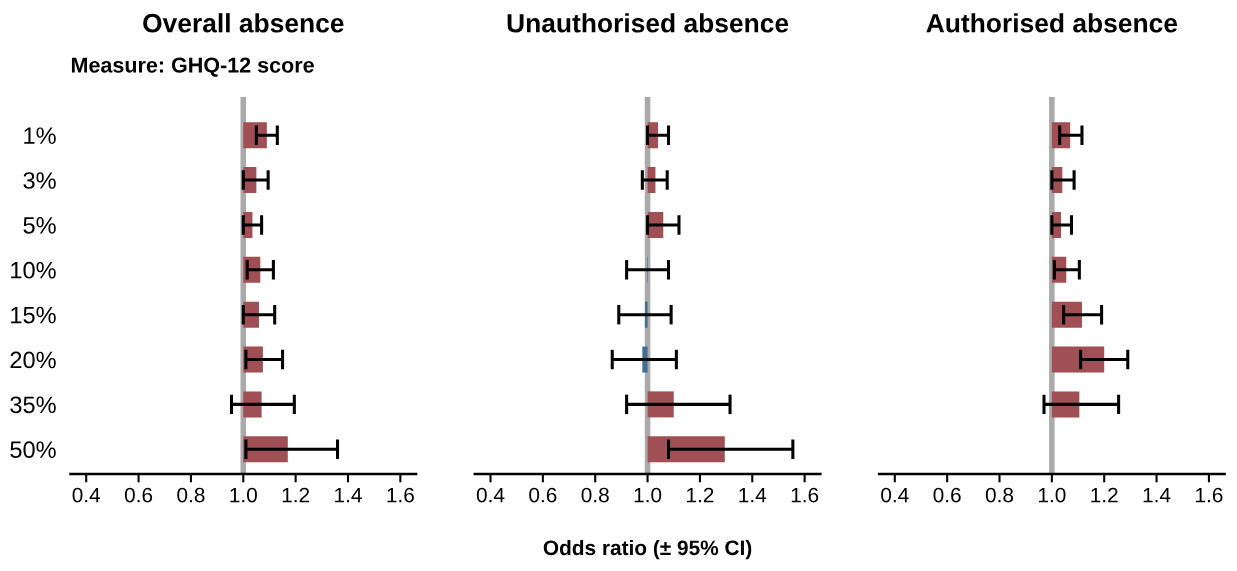  Describe the element at coordinates (39, 225) in the screenshot. I see `y-tick-label: 5%` at that location.